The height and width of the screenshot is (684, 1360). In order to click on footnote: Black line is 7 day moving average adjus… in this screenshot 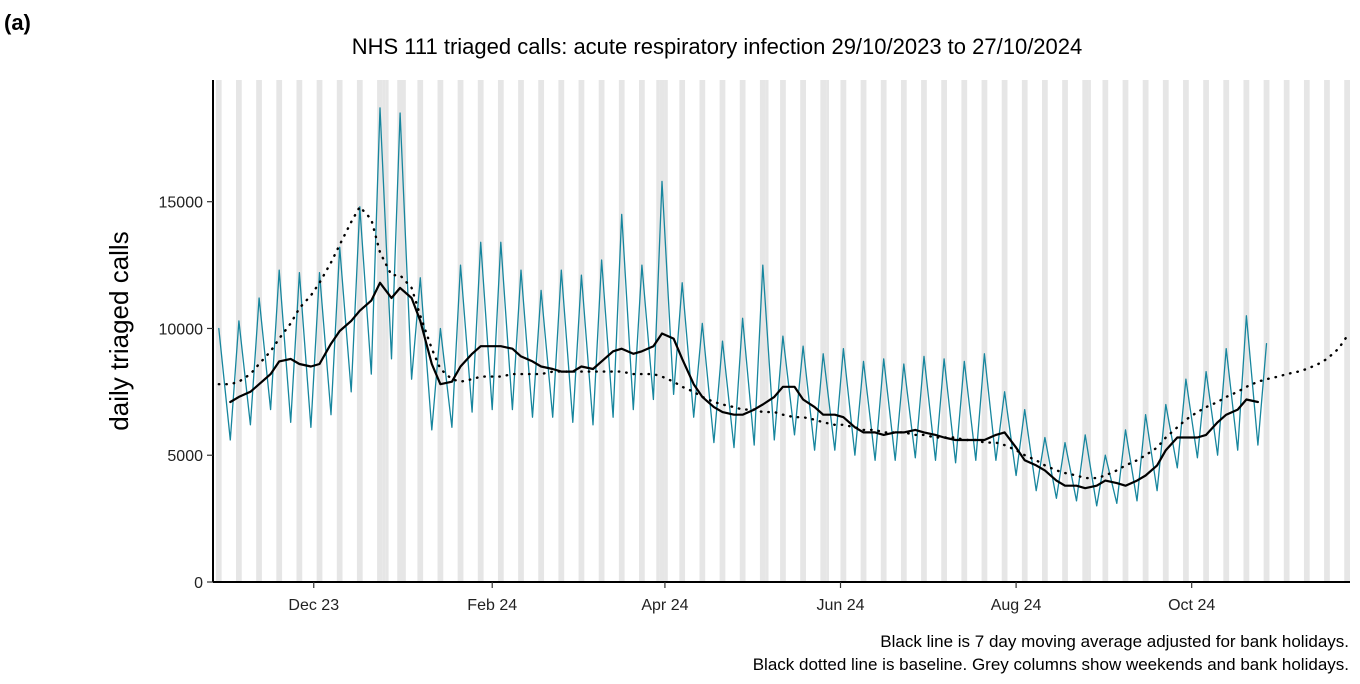, I will do `click(1114, 641)`.